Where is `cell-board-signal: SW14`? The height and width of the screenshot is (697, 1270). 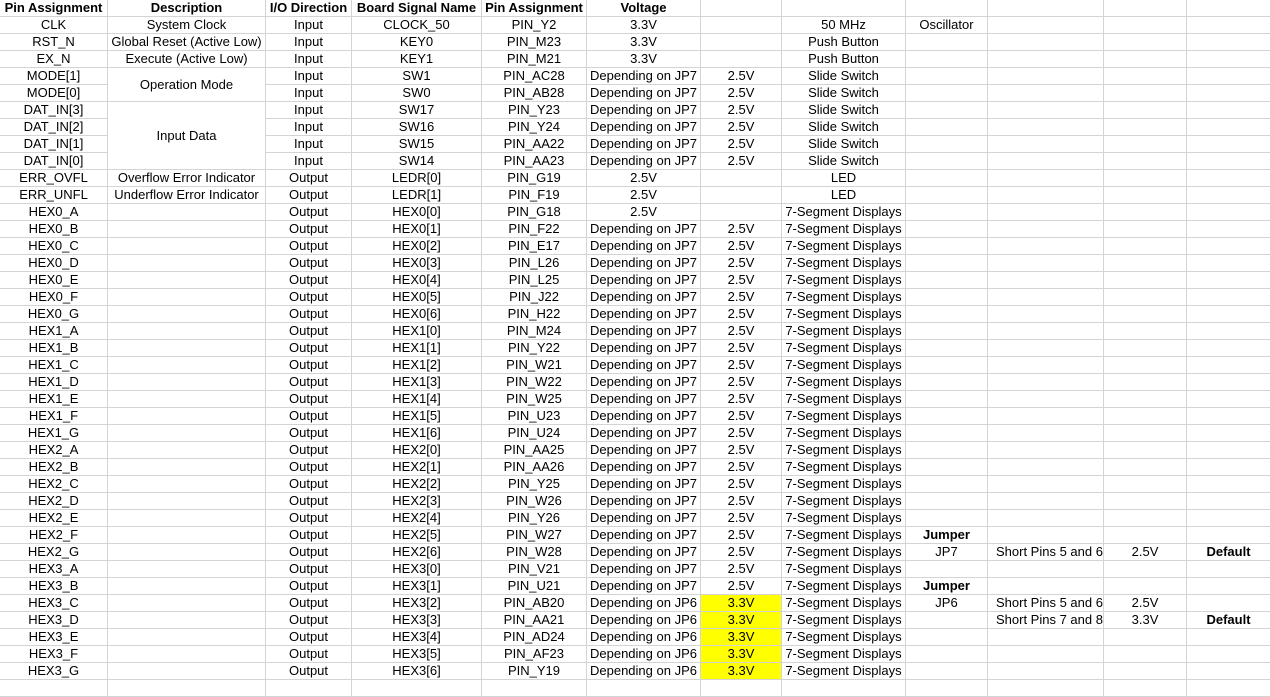 cell-board-signal: SW14 is located at coordinates (417, 161).